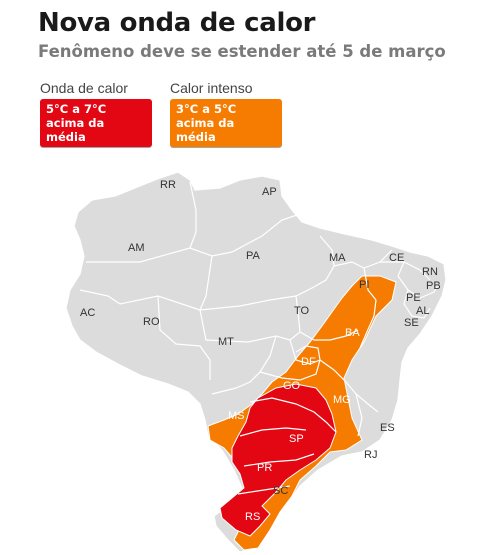  I want to click on legend-item-heat-wave: Onda de calor 5°C a 7°C acima da média, so click(96, 113).